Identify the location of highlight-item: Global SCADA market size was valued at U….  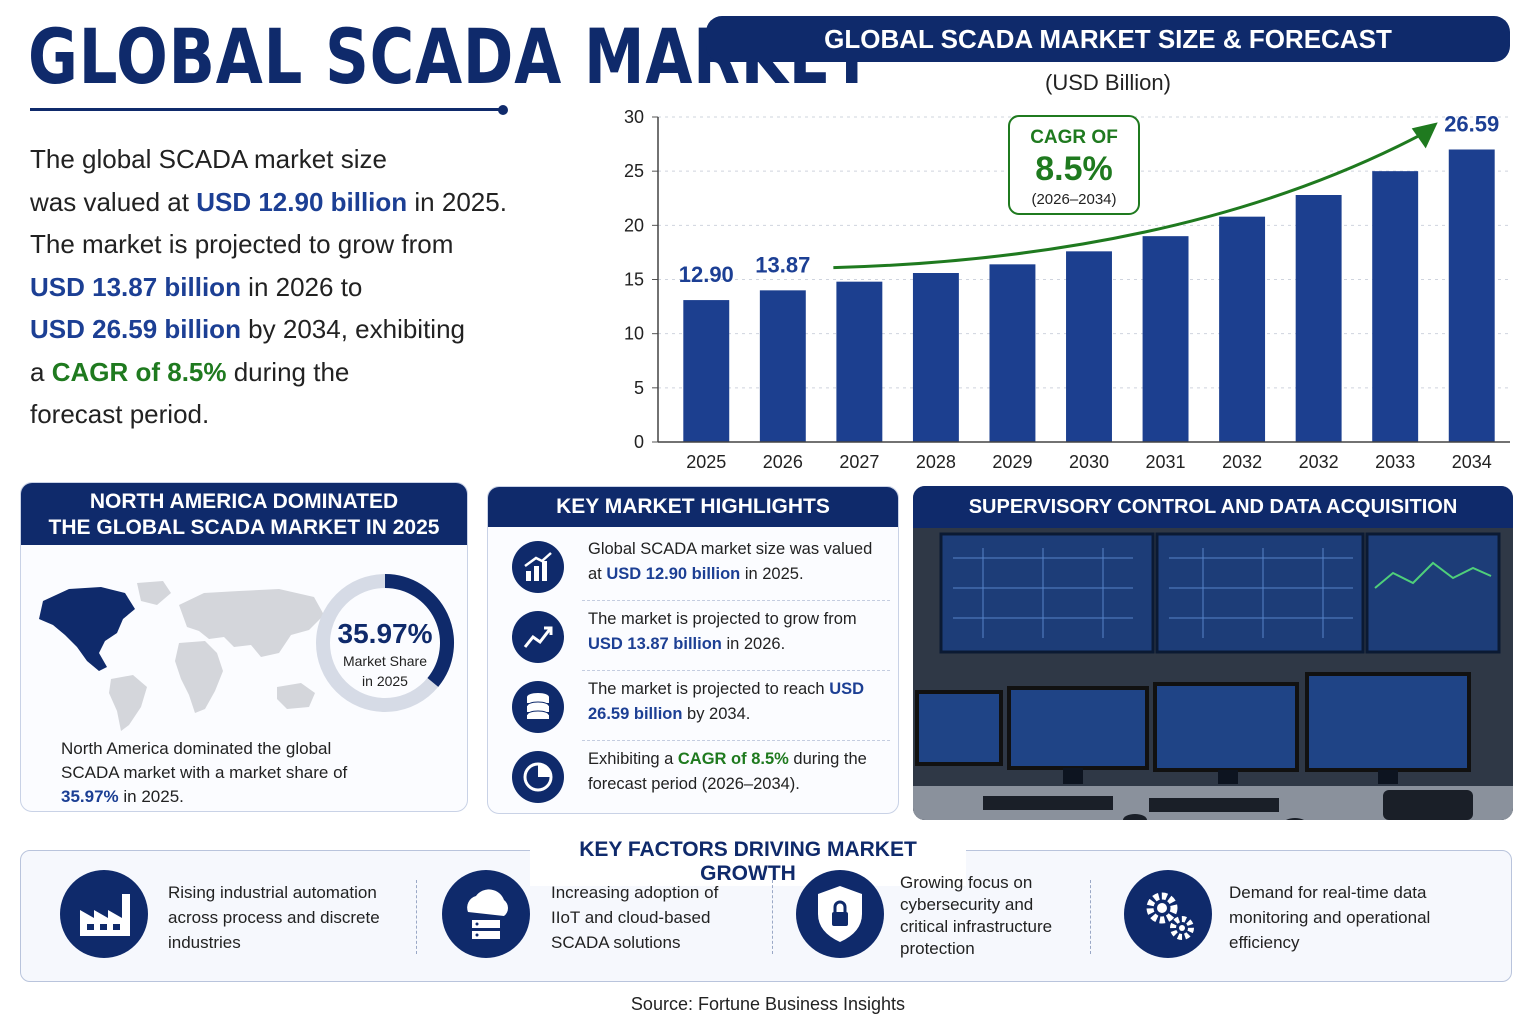
(693, 566).